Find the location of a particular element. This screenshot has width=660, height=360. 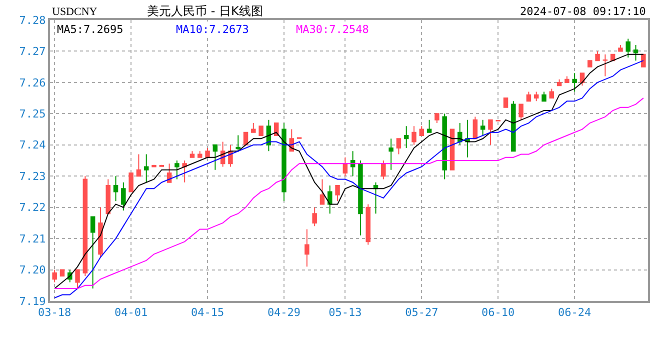

text: MA30:7.2548 is located at coordinates (332, 29).